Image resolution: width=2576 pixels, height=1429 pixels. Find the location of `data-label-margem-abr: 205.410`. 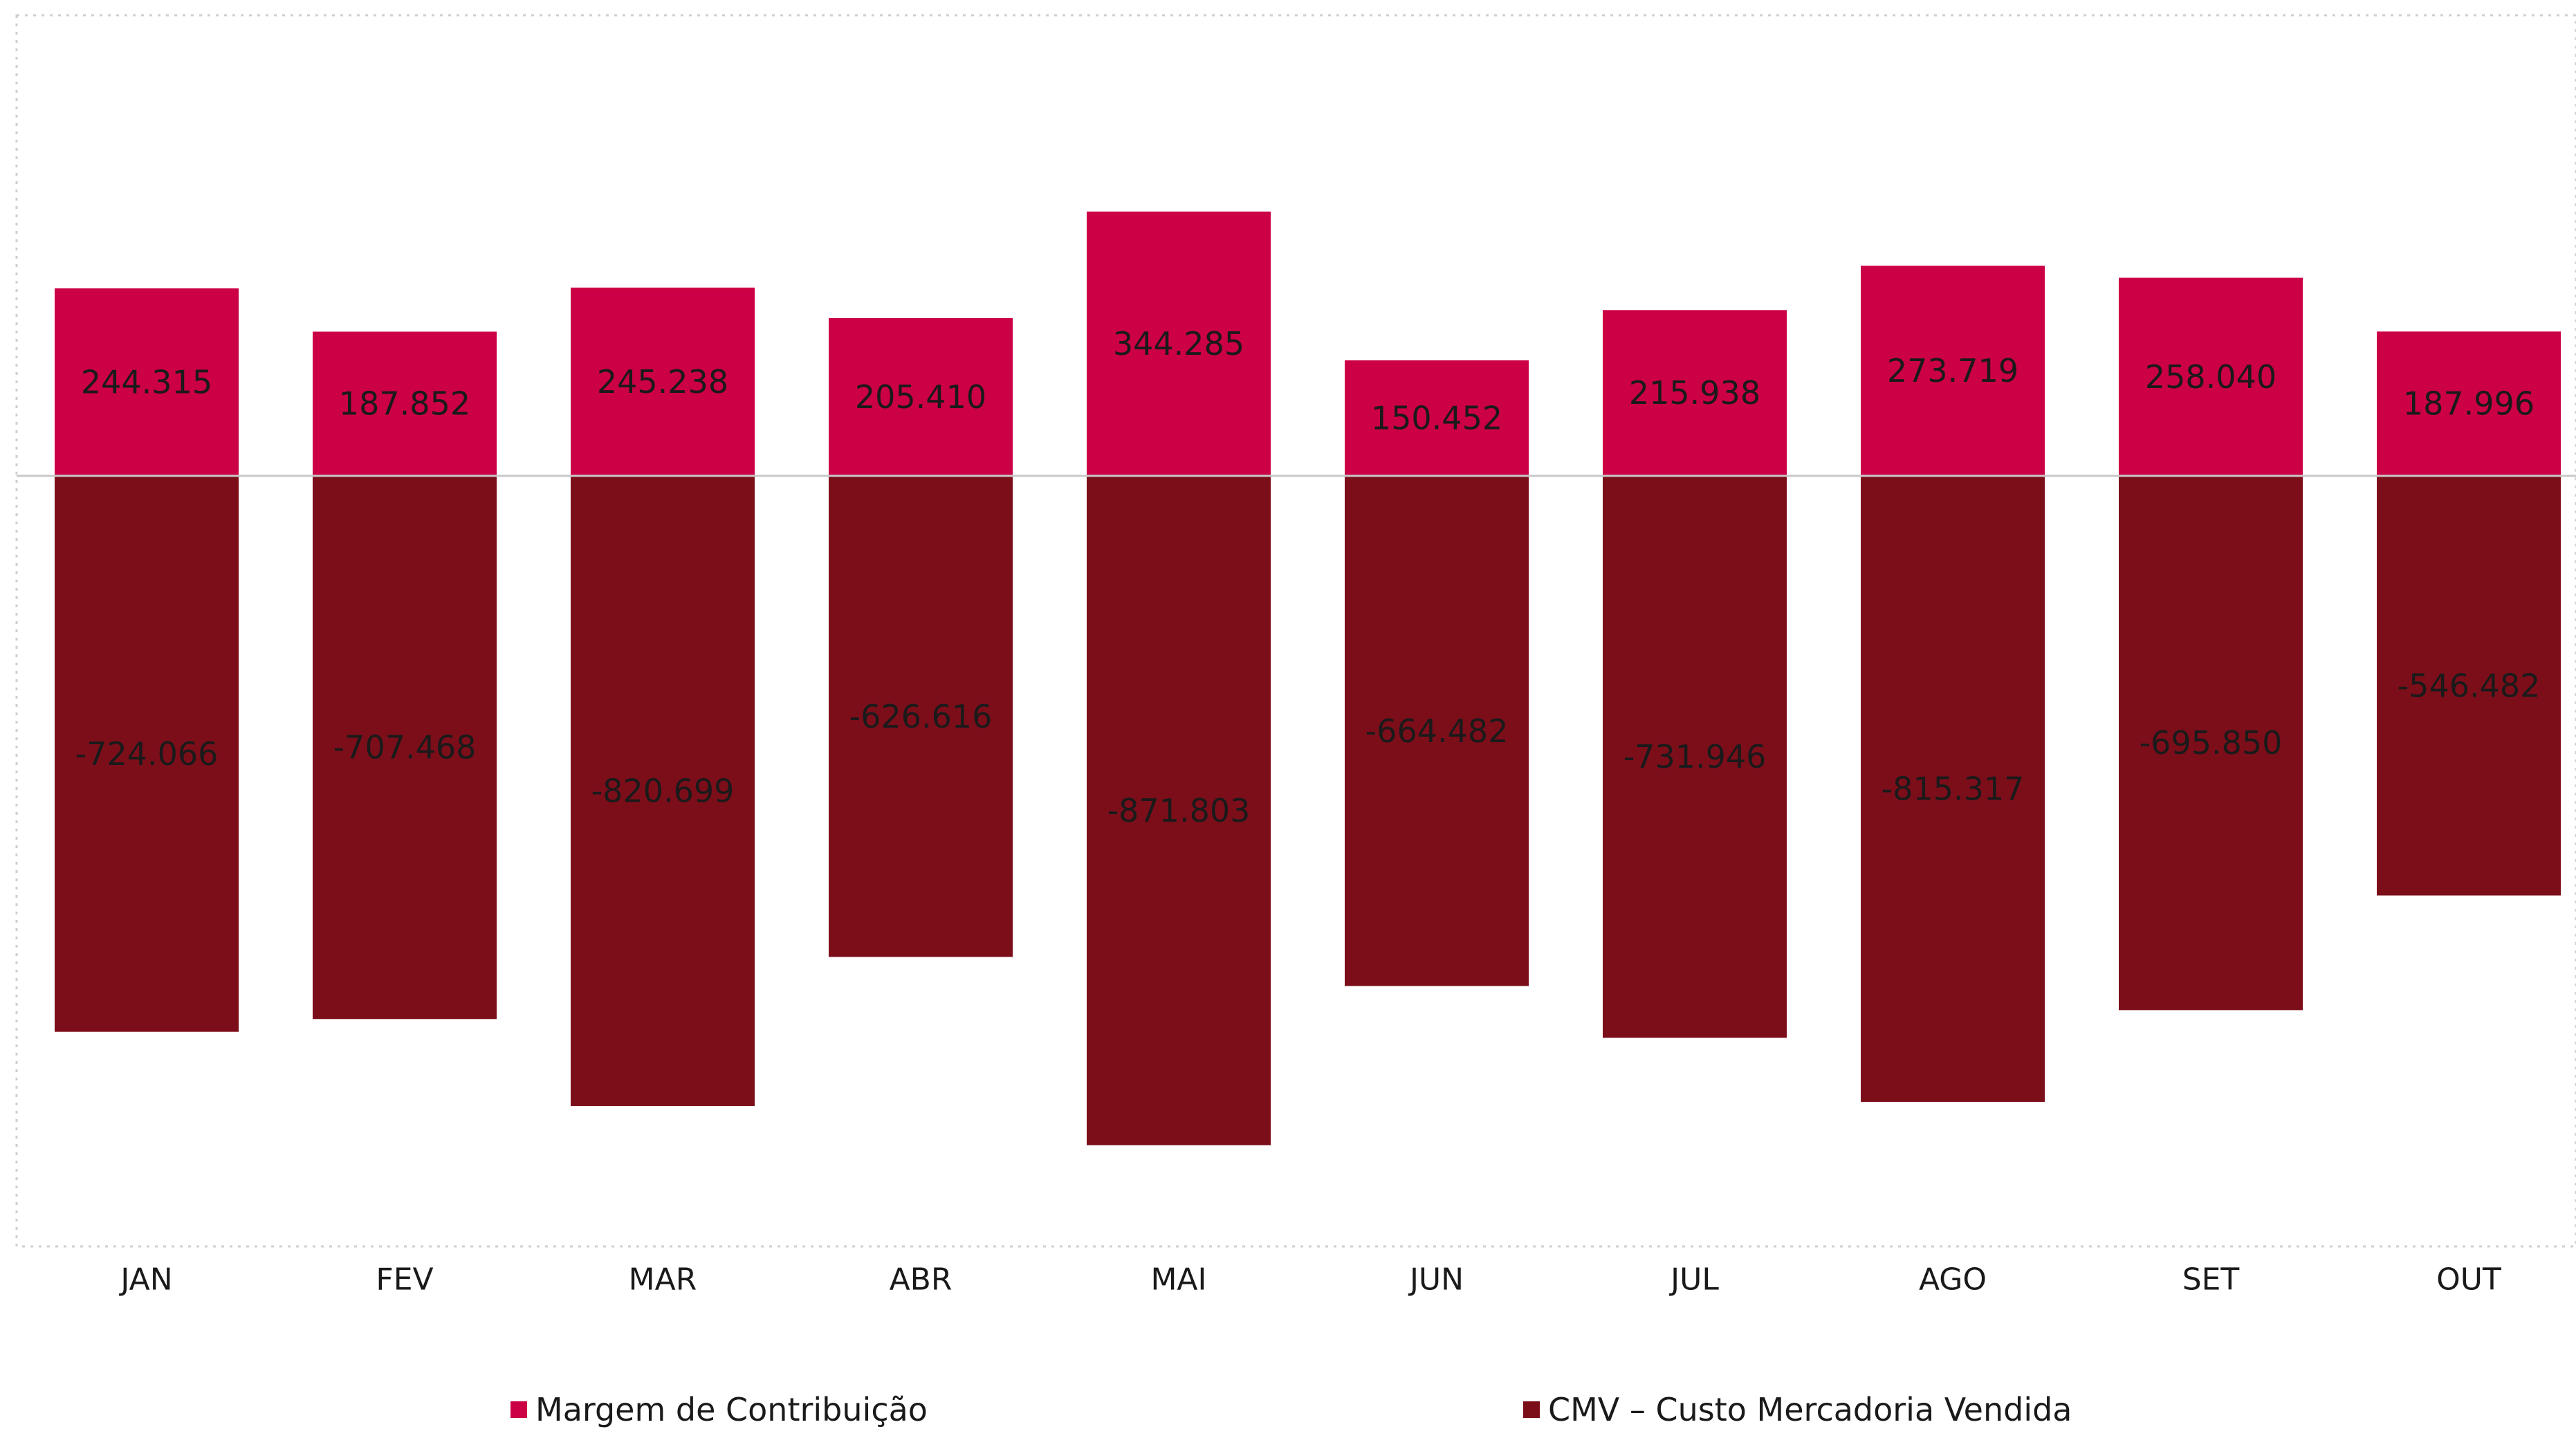

data-label-margem-abr: 205.410 is located at coordinates (920, 397).